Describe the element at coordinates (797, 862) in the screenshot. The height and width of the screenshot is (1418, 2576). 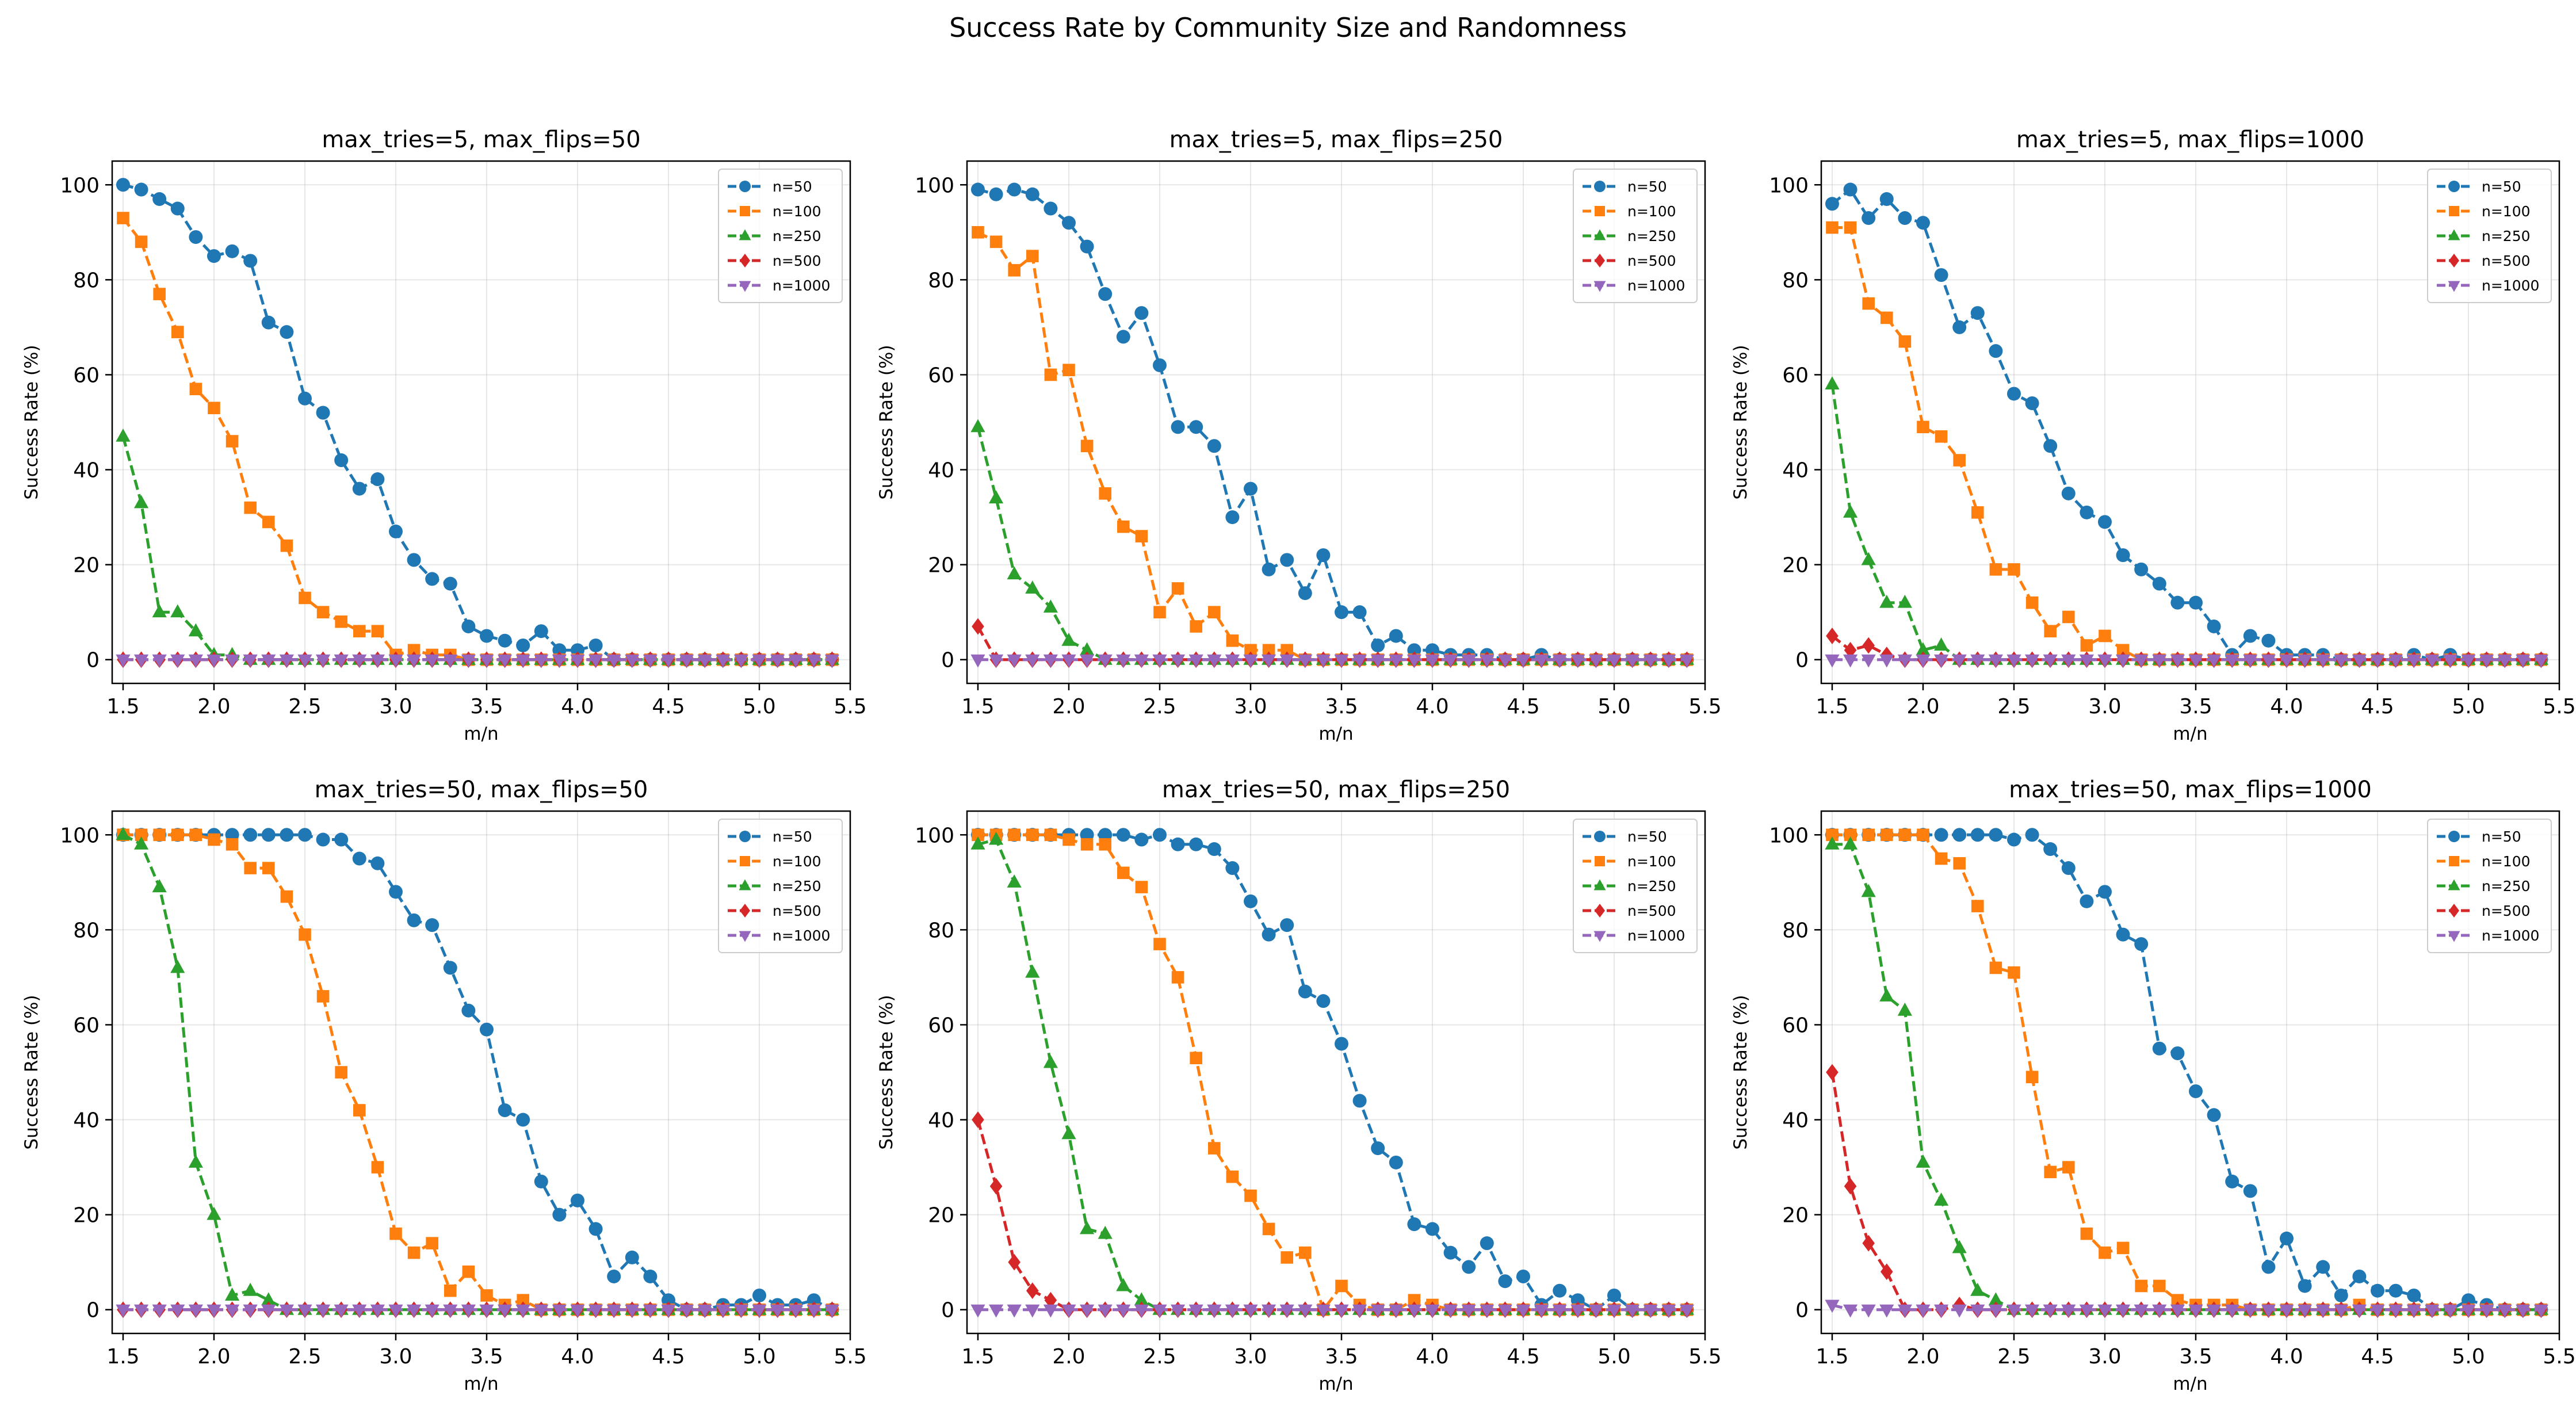
I see `legend-label: n=100` at that location.